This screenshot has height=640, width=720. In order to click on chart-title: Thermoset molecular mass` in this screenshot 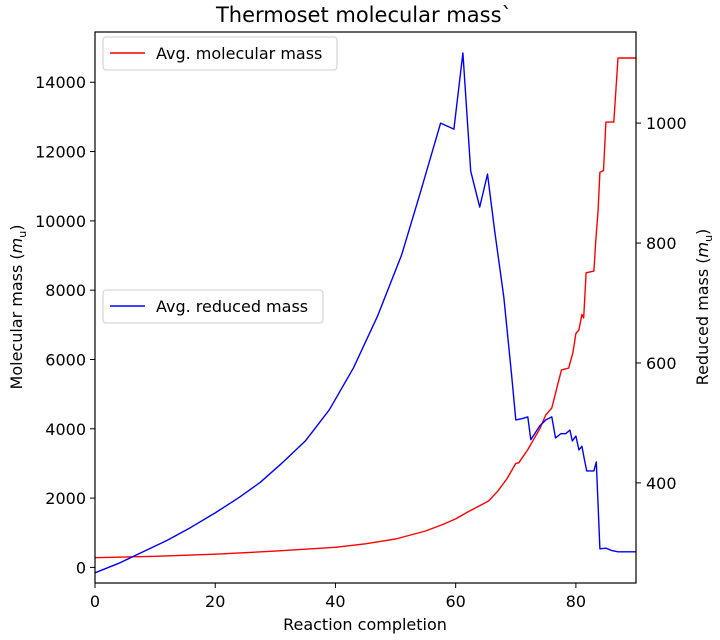, I will do `click(363, 15)`.